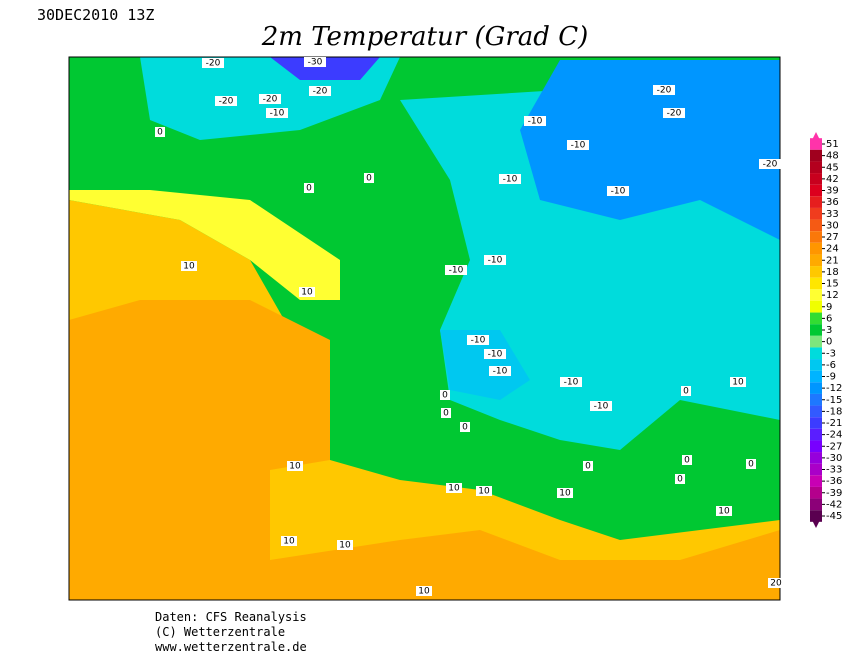 The height and width of the screenshot is (657, 850). I want to click on legend-label: -30, so click(834, 458).